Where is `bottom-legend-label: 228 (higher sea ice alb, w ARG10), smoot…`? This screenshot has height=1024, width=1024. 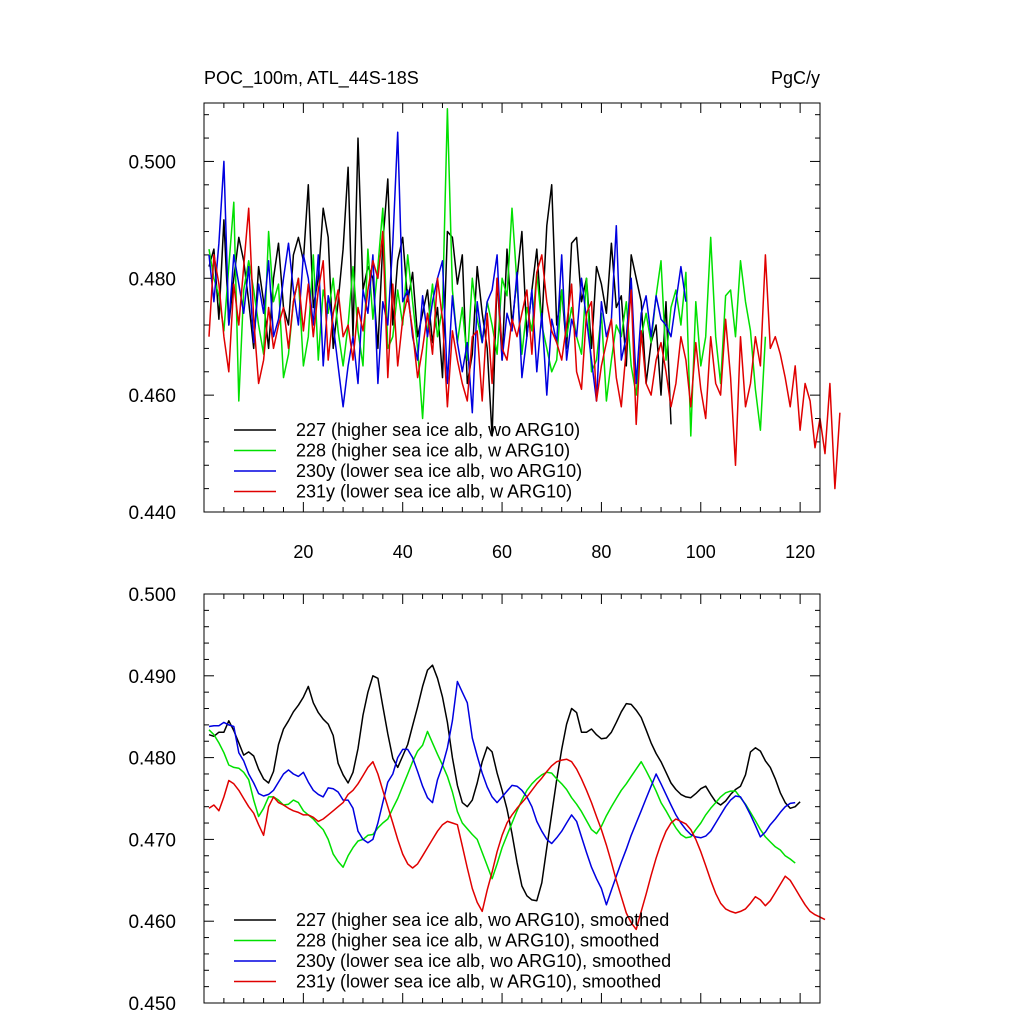
bottom-legend-label: 228 (higher sea ice alb, w ARG10), smoot… is located at coordinates (477, 941).